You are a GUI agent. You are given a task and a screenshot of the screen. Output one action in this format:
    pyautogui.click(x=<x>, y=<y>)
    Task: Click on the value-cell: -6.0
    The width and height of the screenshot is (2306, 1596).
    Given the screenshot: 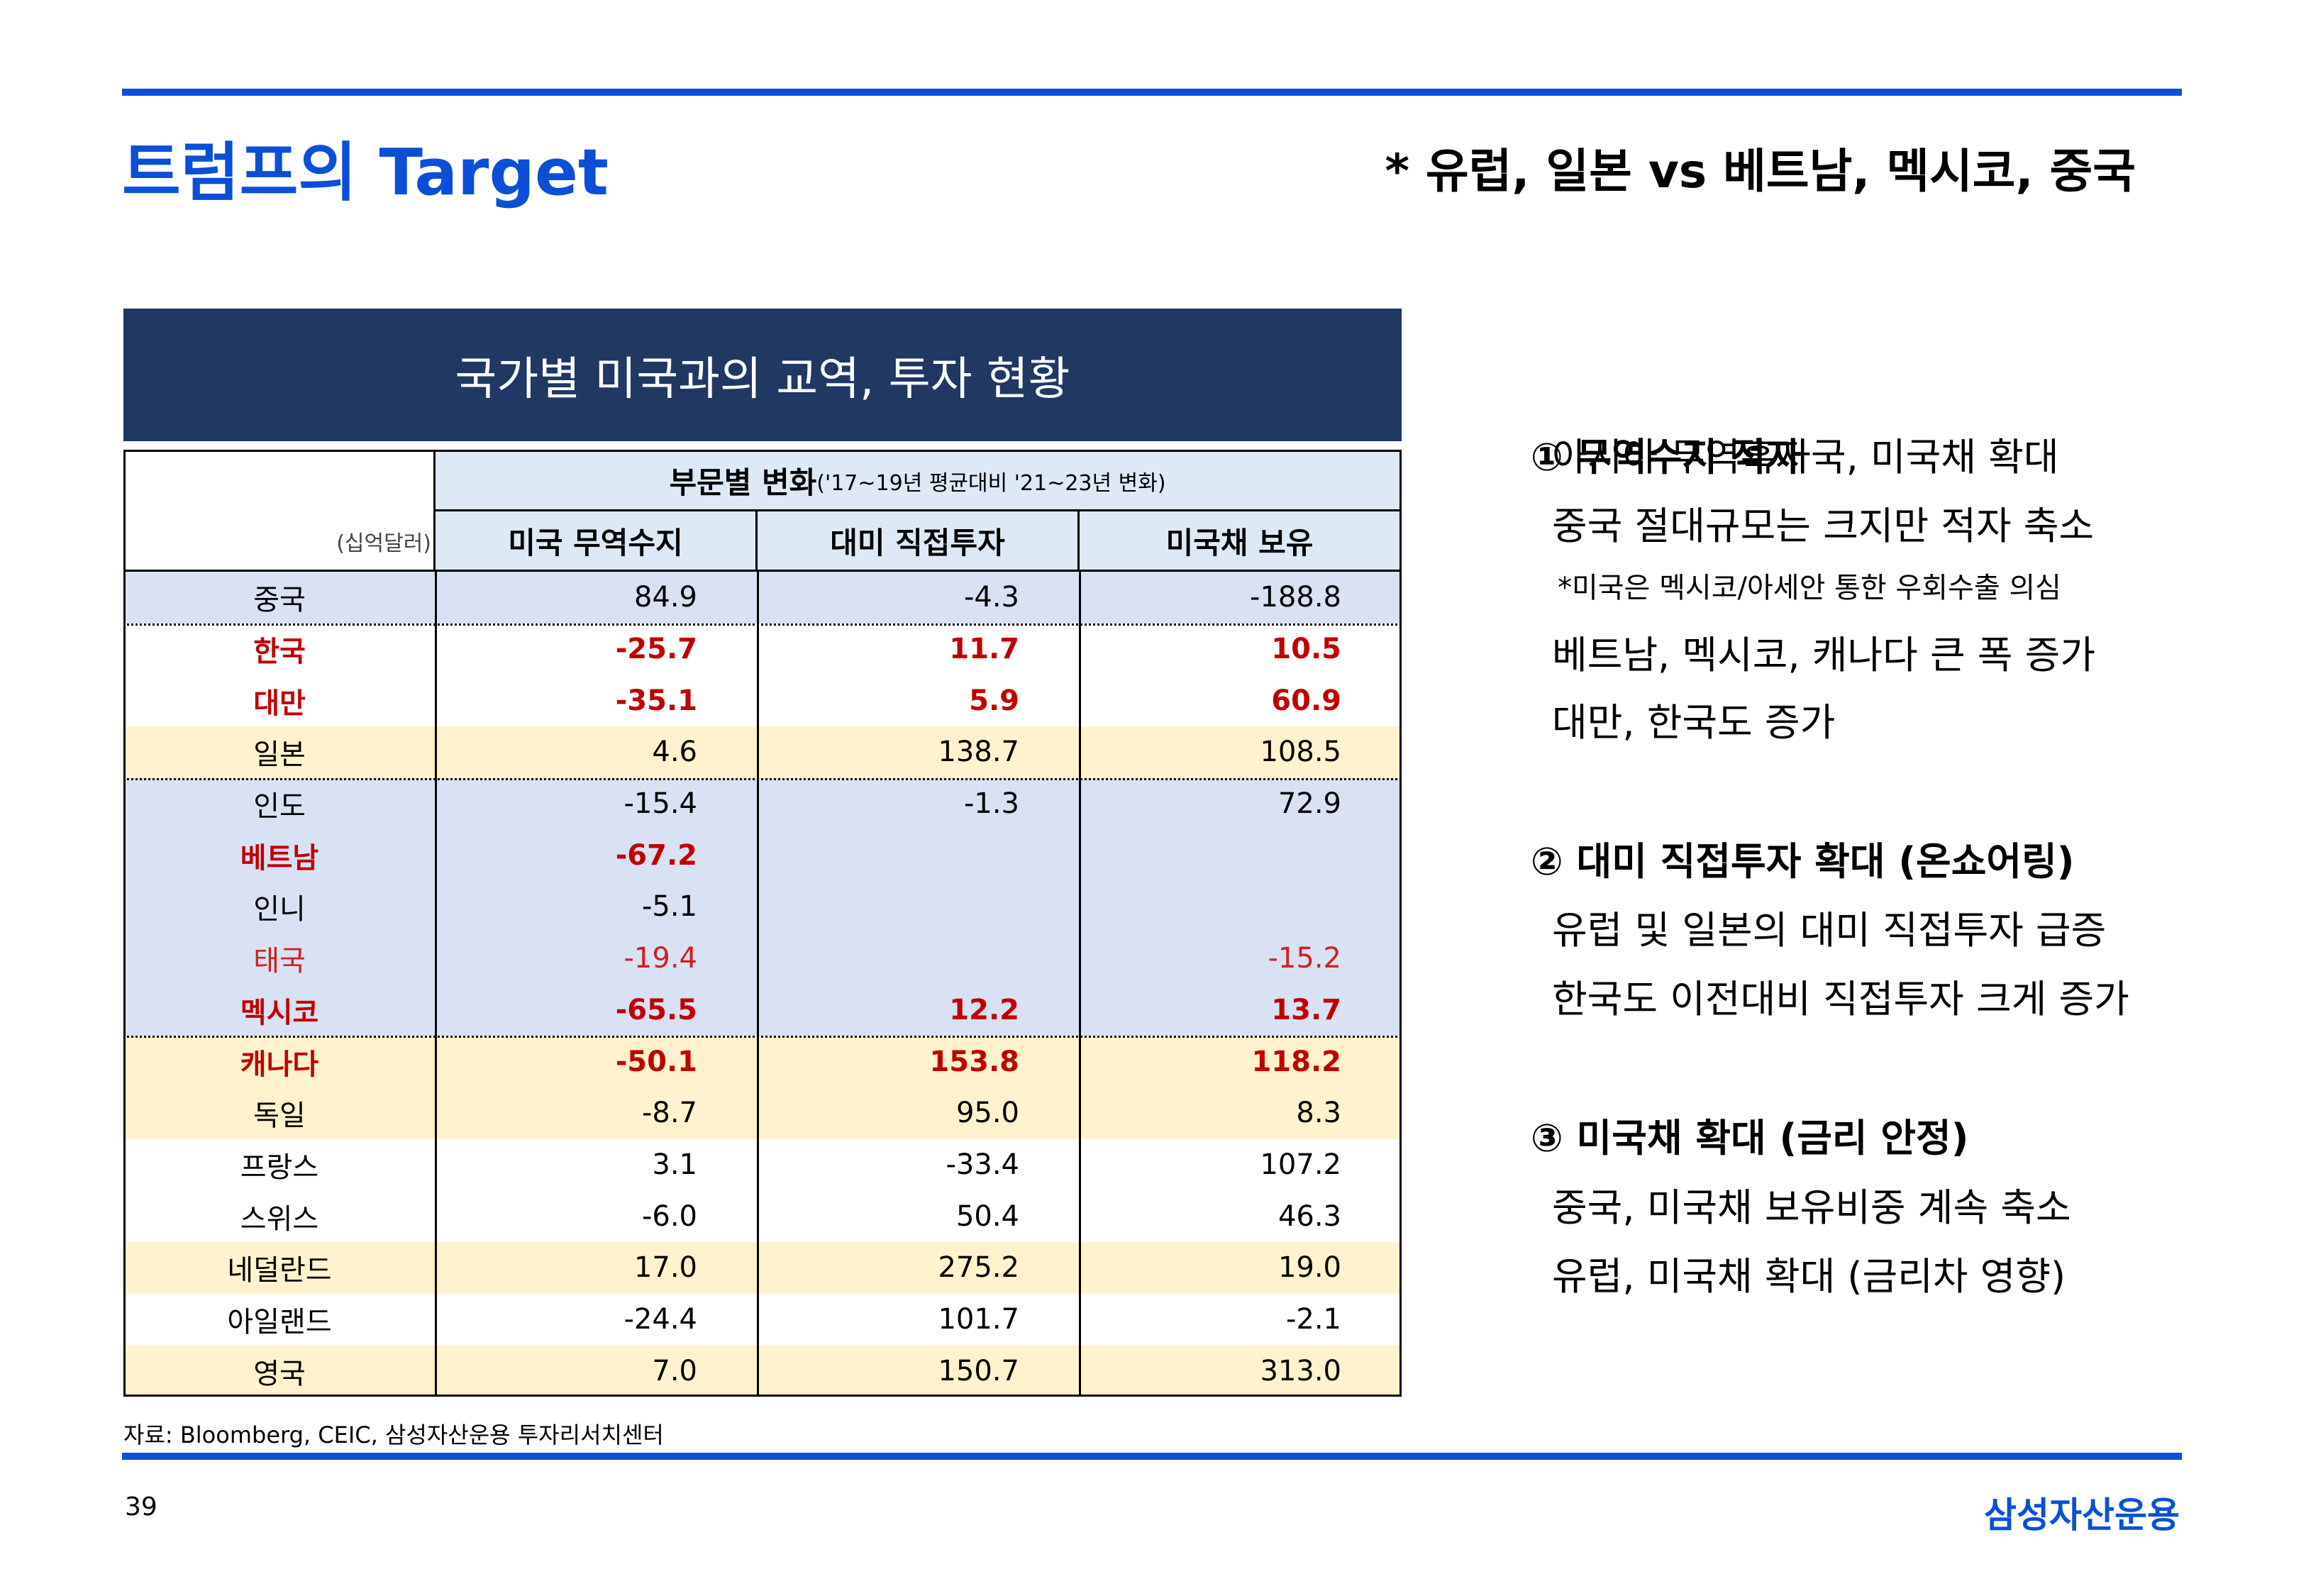 What is the action you would take?
    pyautogui.click(x=669, y=1216)
    